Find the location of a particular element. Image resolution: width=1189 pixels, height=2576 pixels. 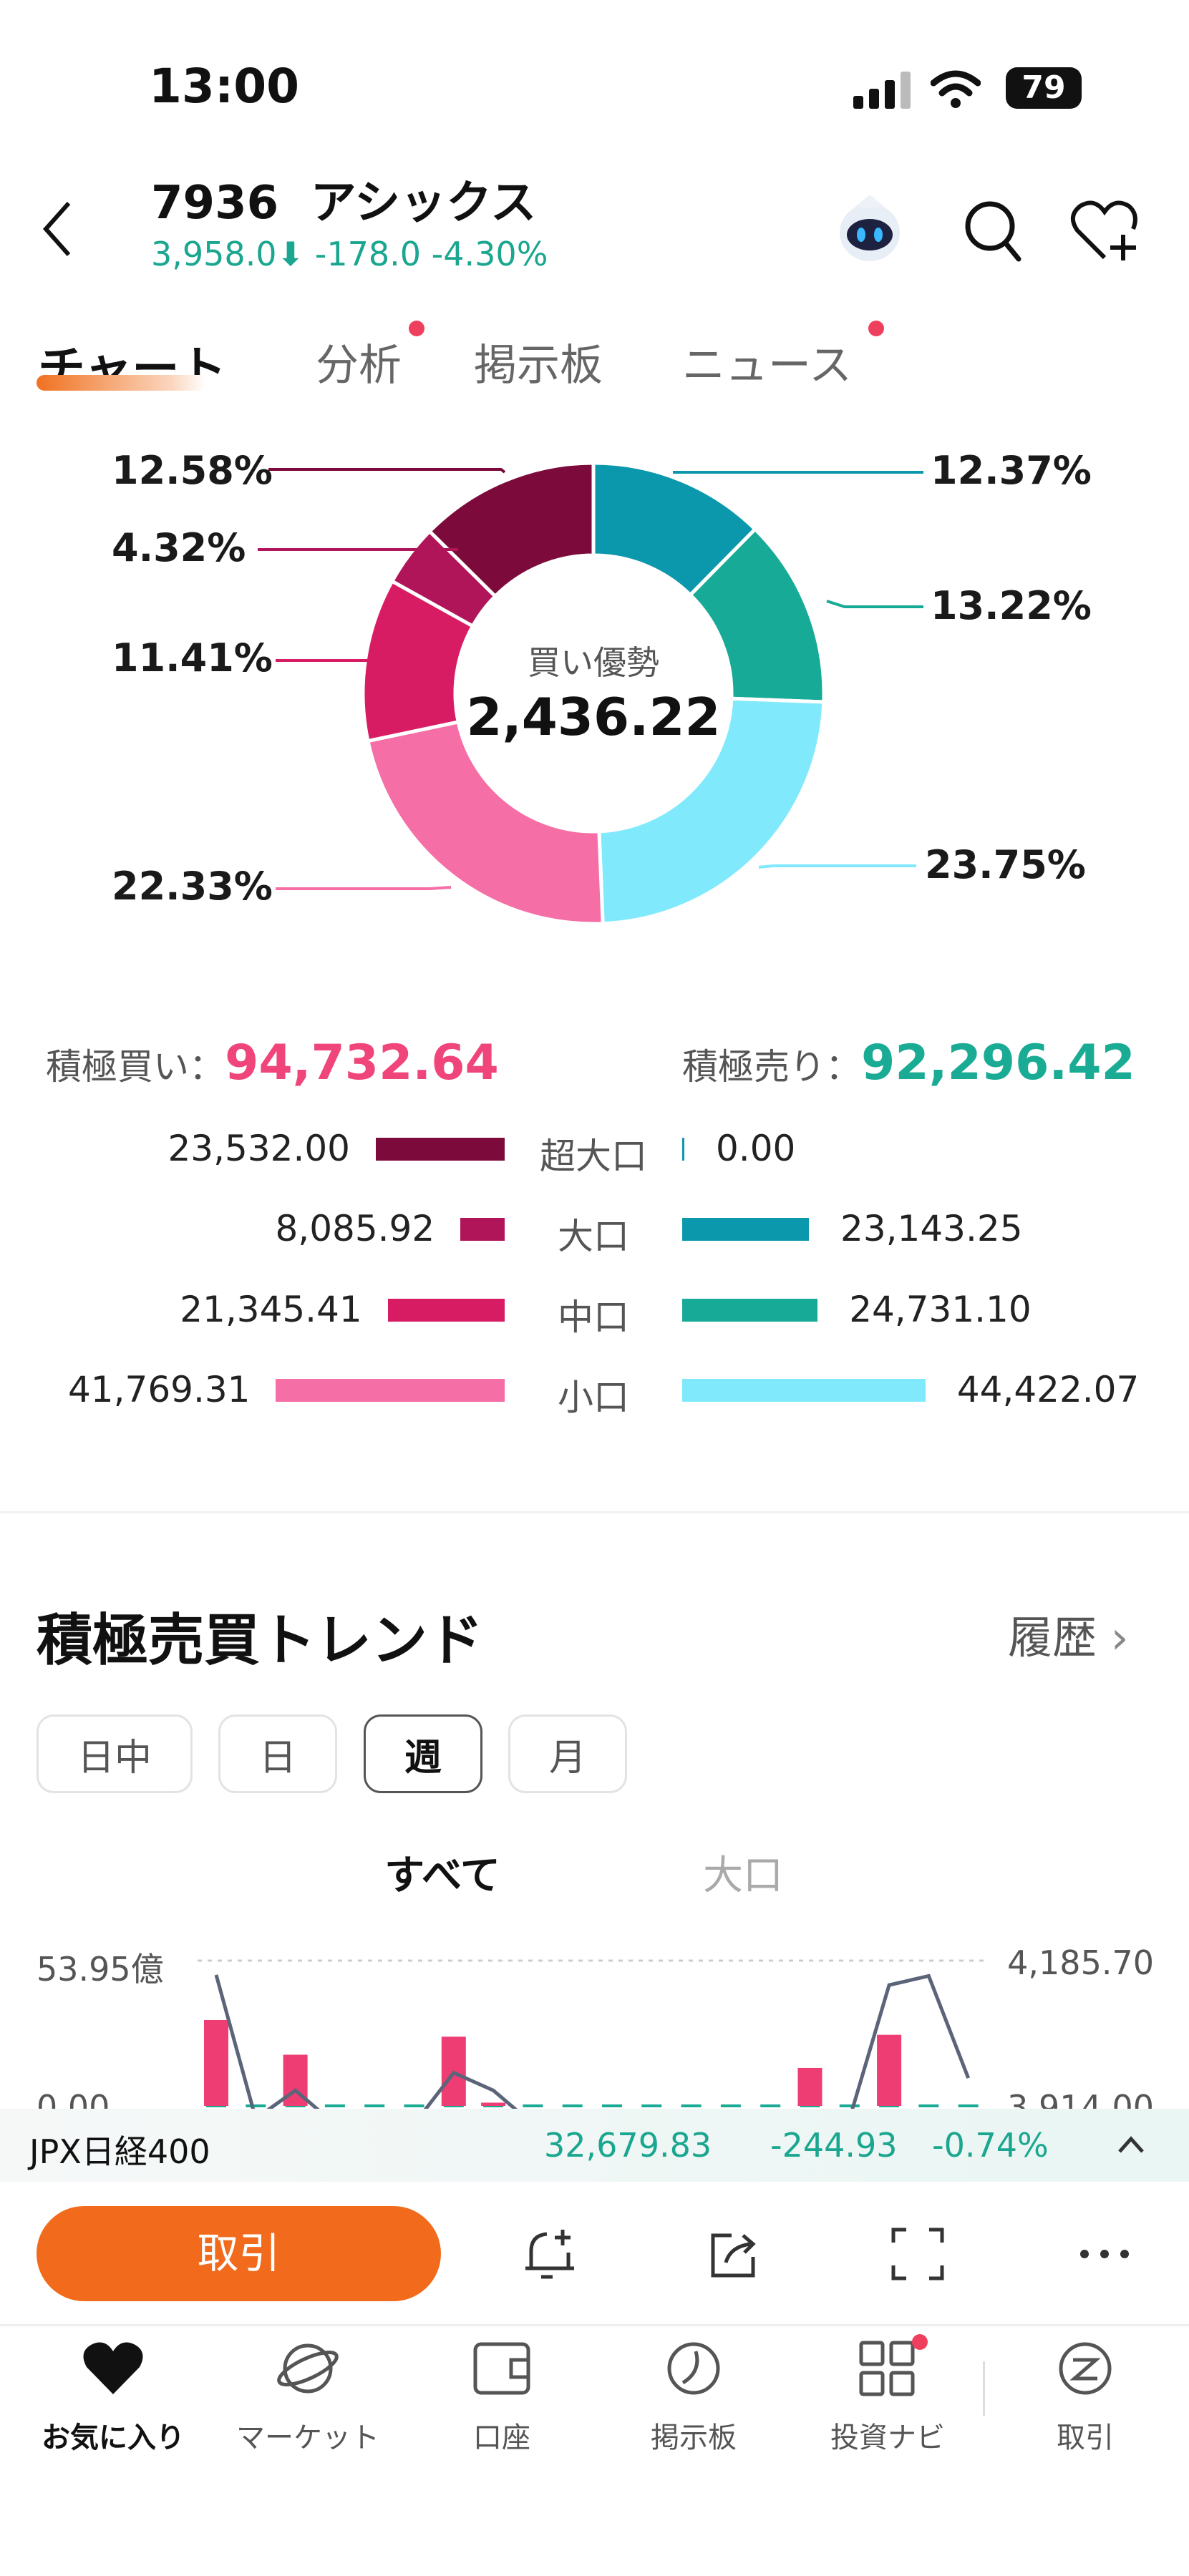

nav-market: マーケット is located at coordinates (308, 2398).